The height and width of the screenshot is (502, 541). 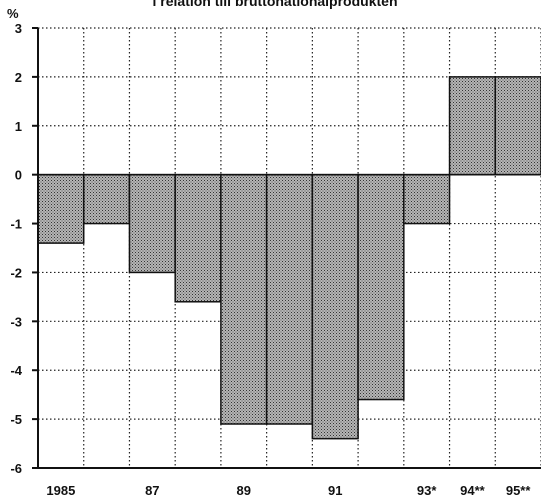 What do you see at coordinates (16, 321) in the screenshot?
I see `y-tick-label: -3` at bounding box center [16, 321].